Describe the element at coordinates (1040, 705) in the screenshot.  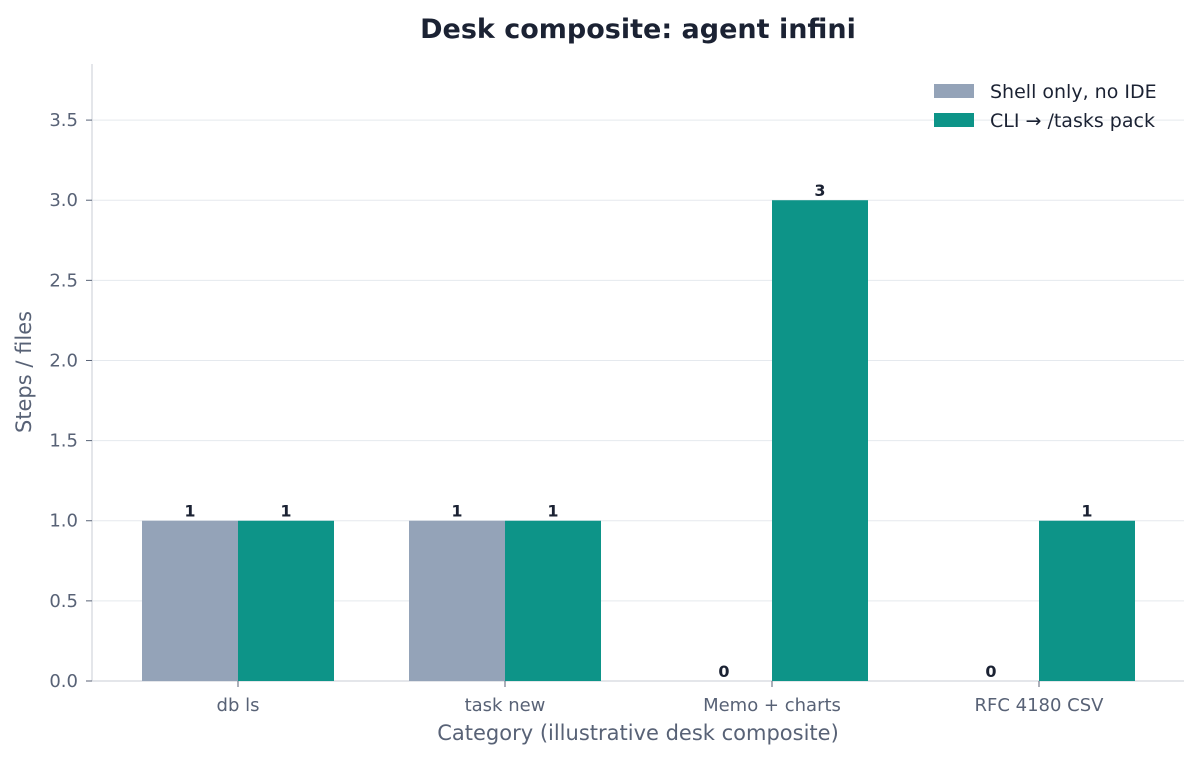
I see `x-tick-label: RFC 4180 CSV` at that location.